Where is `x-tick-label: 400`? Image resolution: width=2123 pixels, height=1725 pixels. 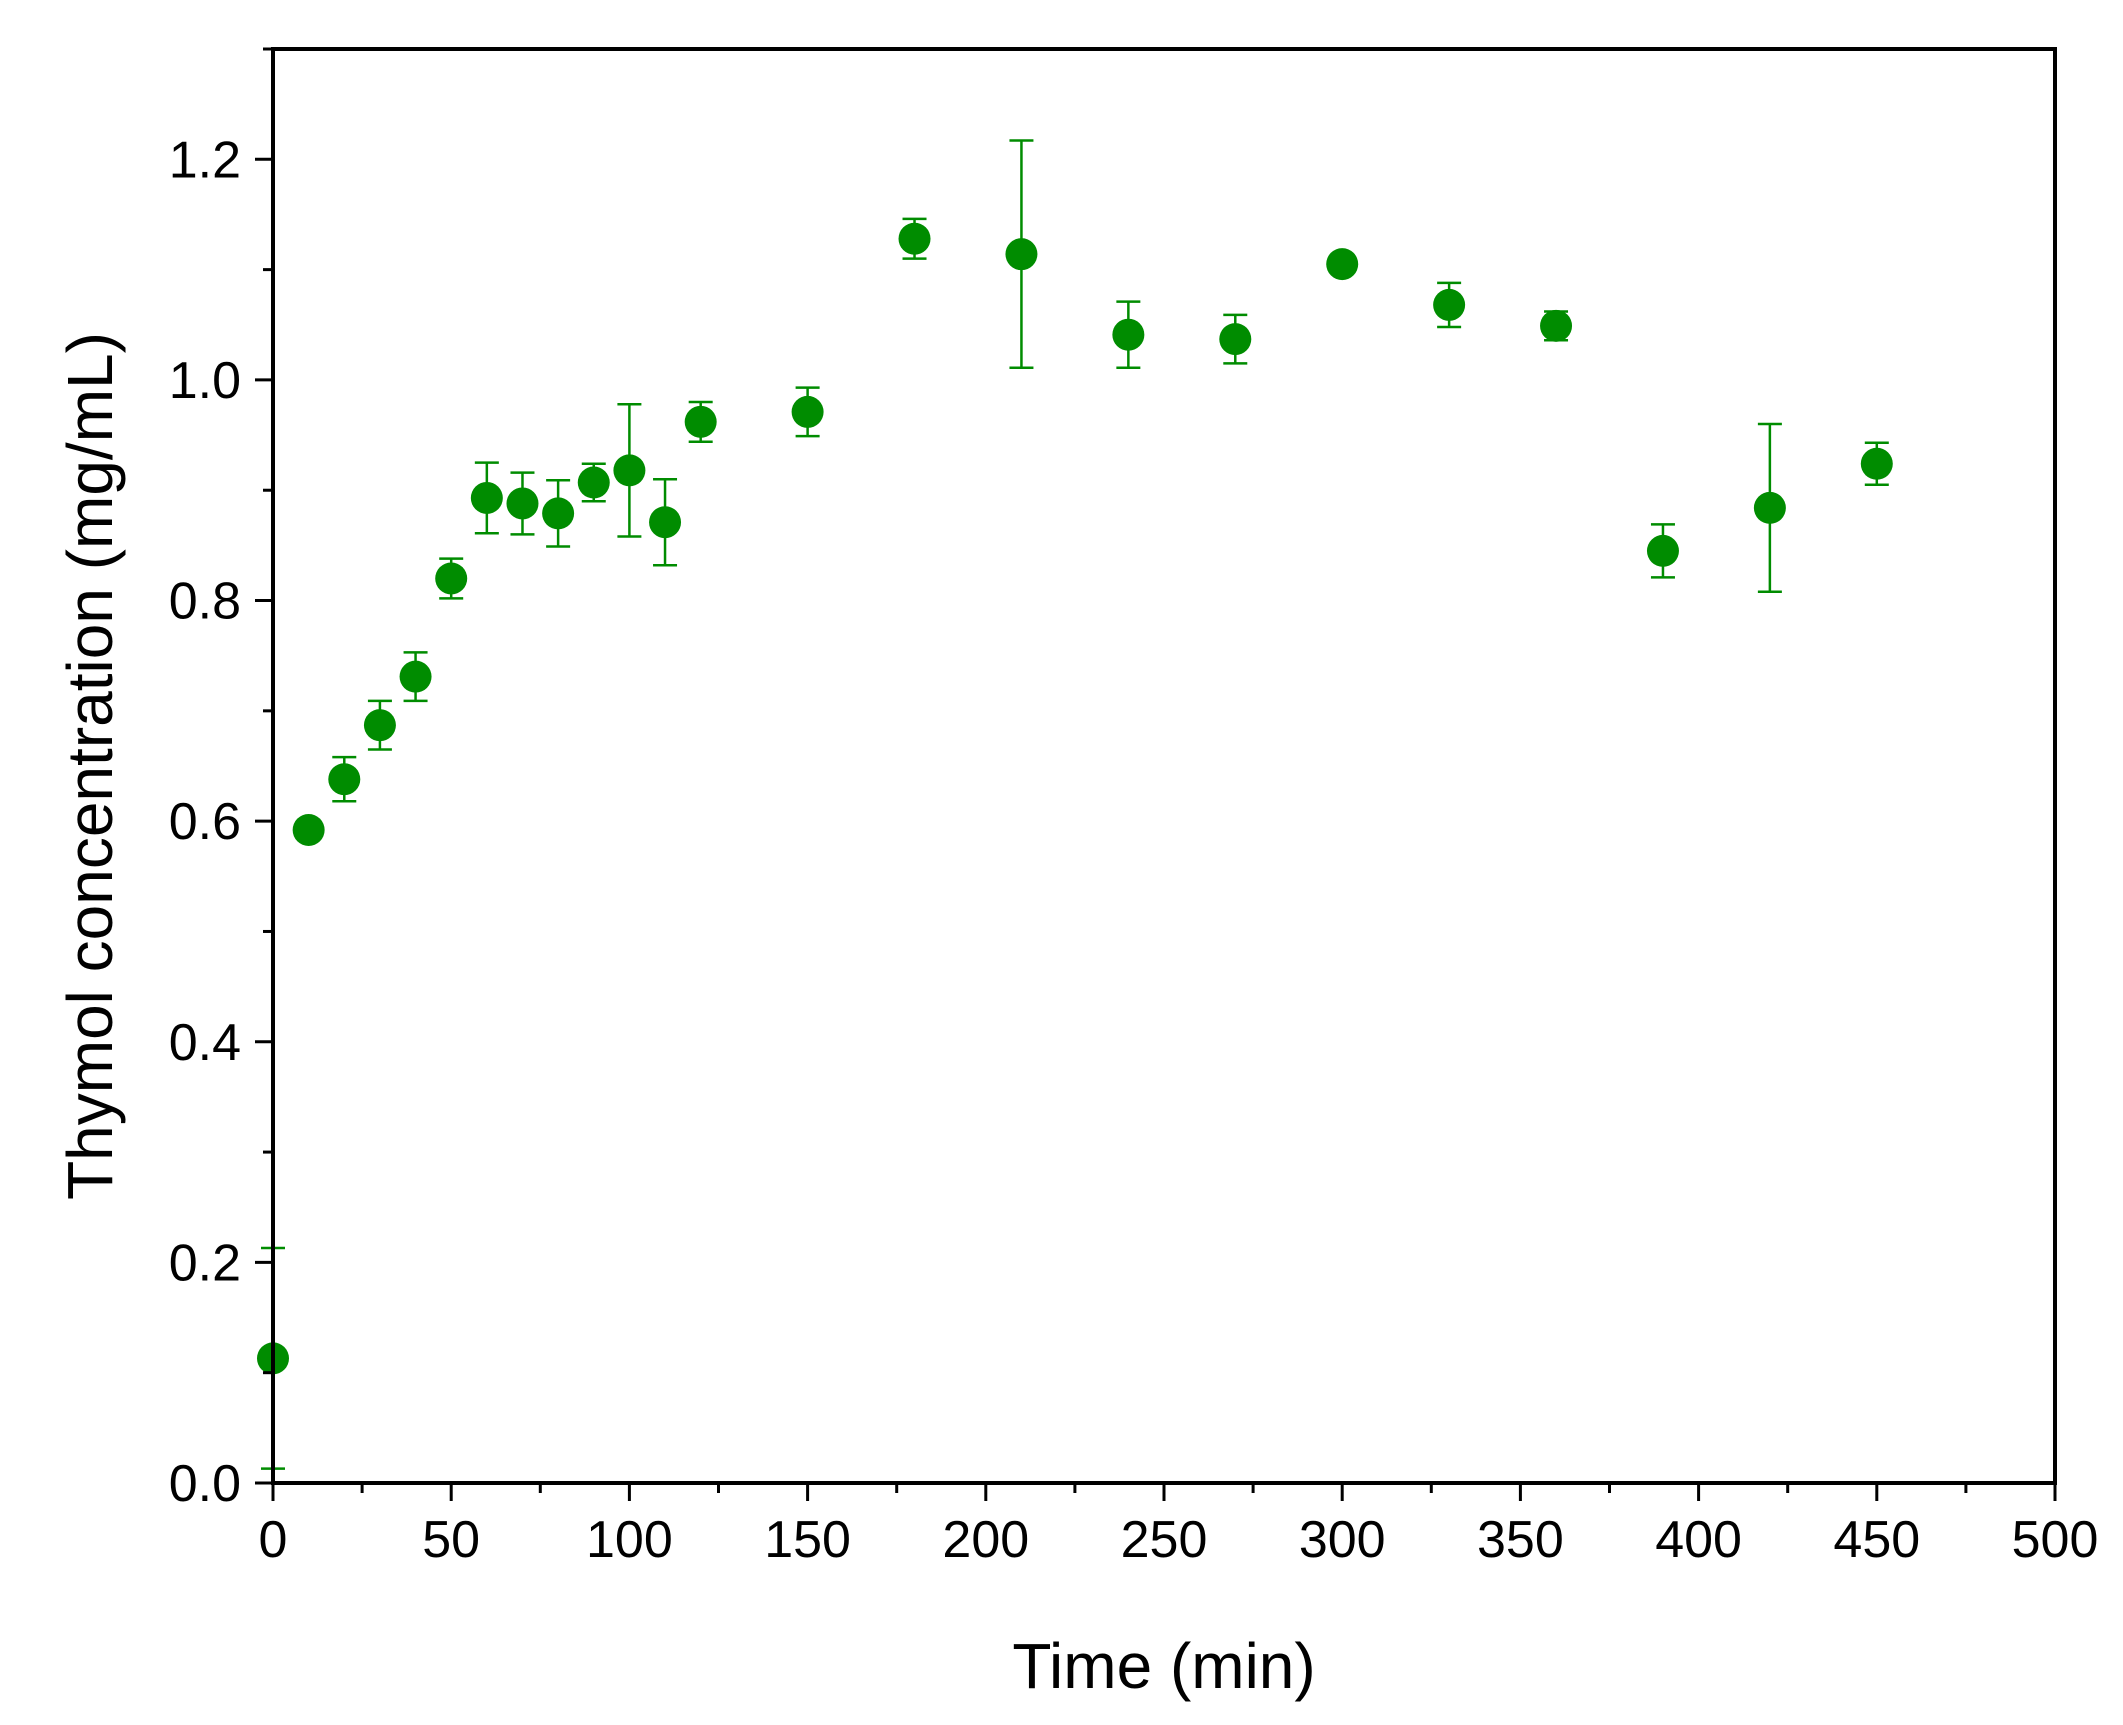
x-tick-label: 400 is located at coordinates (1698, 1540).